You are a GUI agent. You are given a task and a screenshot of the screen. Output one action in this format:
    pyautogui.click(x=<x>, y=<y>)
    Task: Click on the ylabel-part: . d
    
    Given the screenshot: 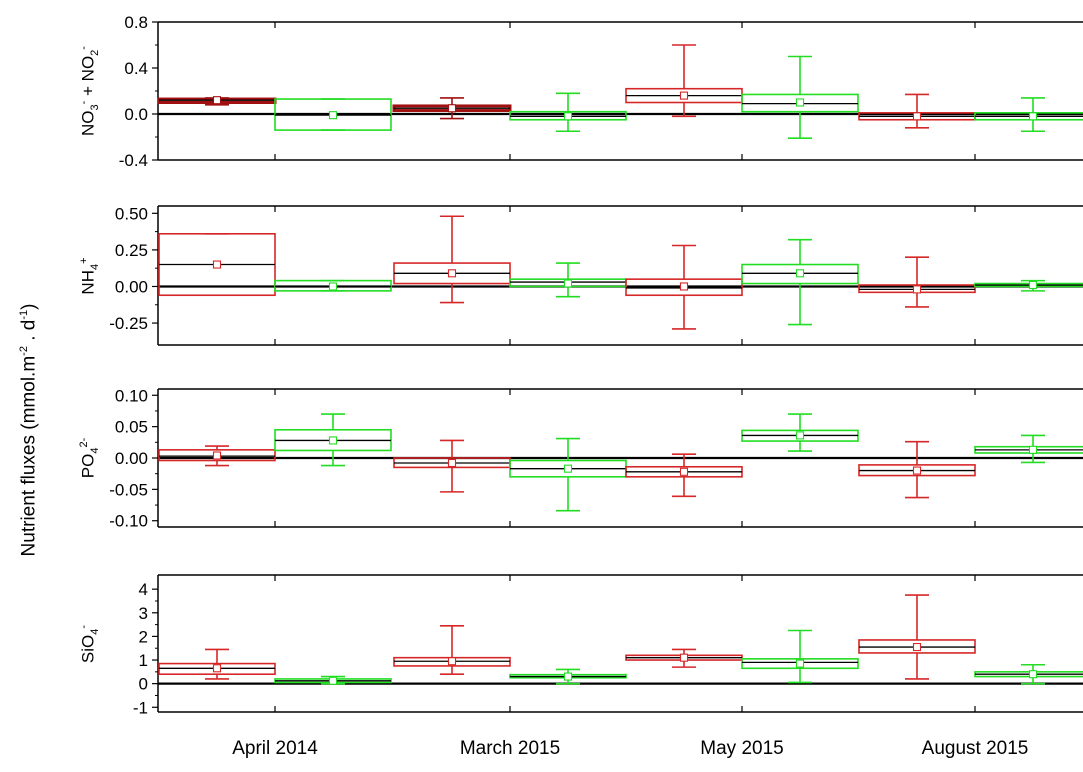 What is the action you would take?
    pyautogui.click(x=29, y=333)
    